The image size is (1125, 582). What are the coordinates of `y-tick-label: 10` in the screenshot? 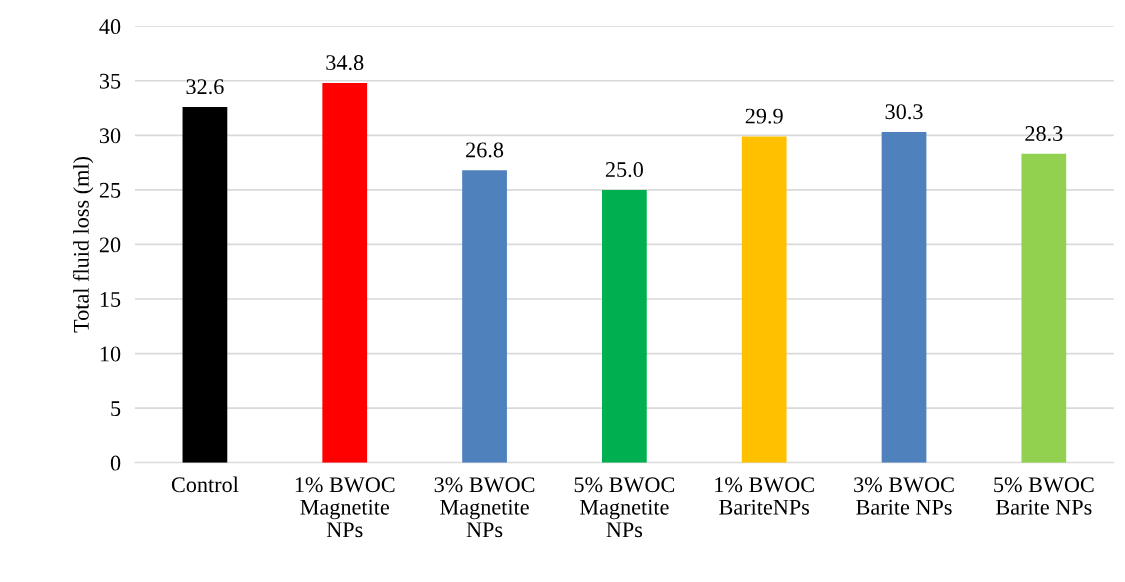 It's located at (110, 354).